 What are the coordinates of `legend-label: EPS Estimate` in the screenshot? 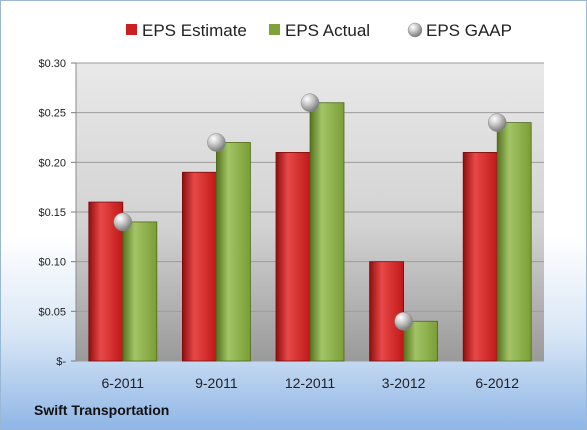 It's located at (194, 30).